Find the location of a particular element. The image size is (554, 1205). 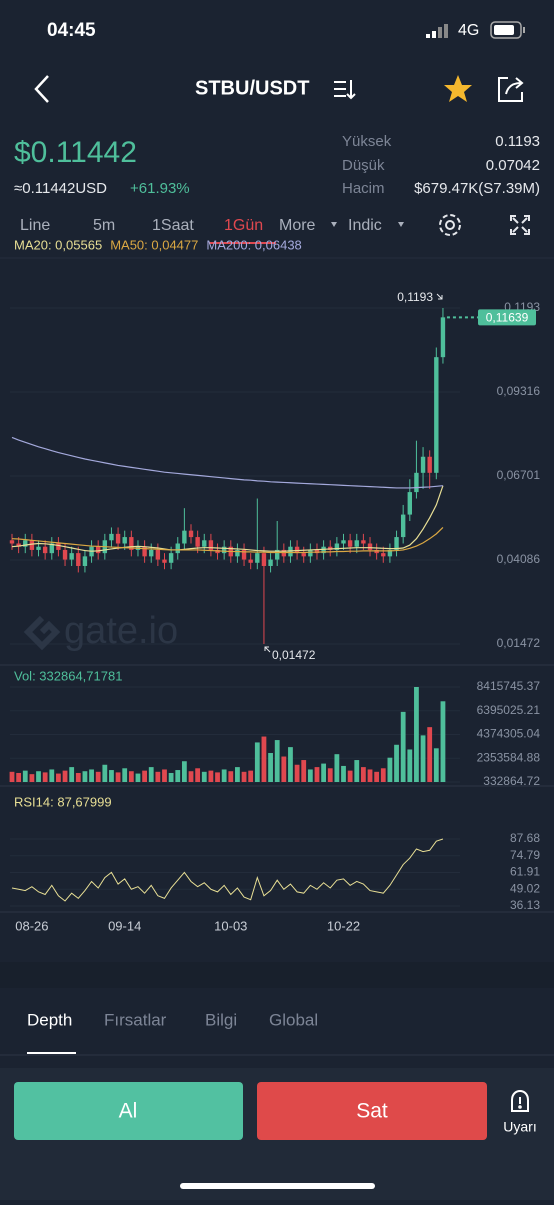

x-tick-label: 10-22 is located at coordinates (343, 925).